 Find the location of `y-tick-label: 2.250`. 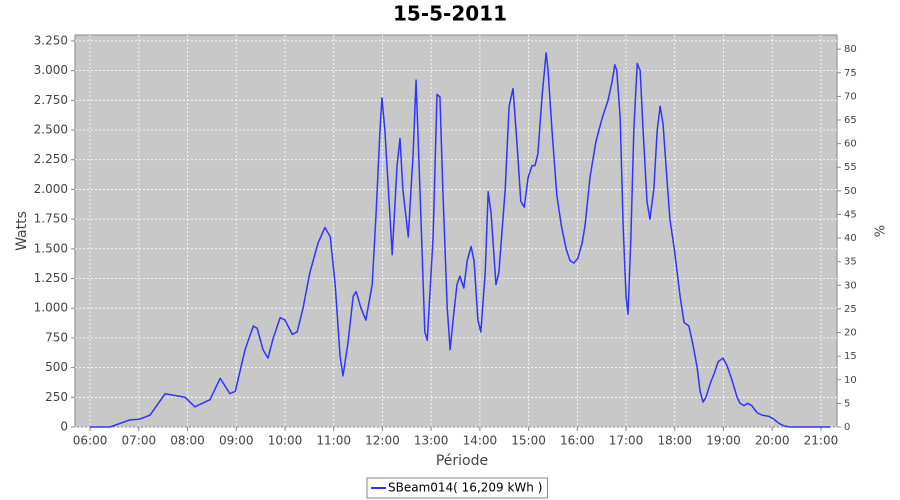

y-tick-label: 2.250 is located at coordinates (51, 159).